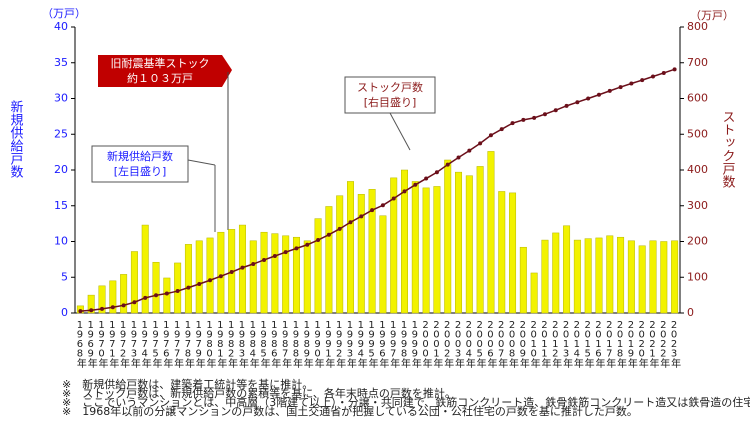 The image size is (750, 426). Describe the element at coordinates (199, 344) in the screenshot. I see `x-tick-label: 1979年` at that location.